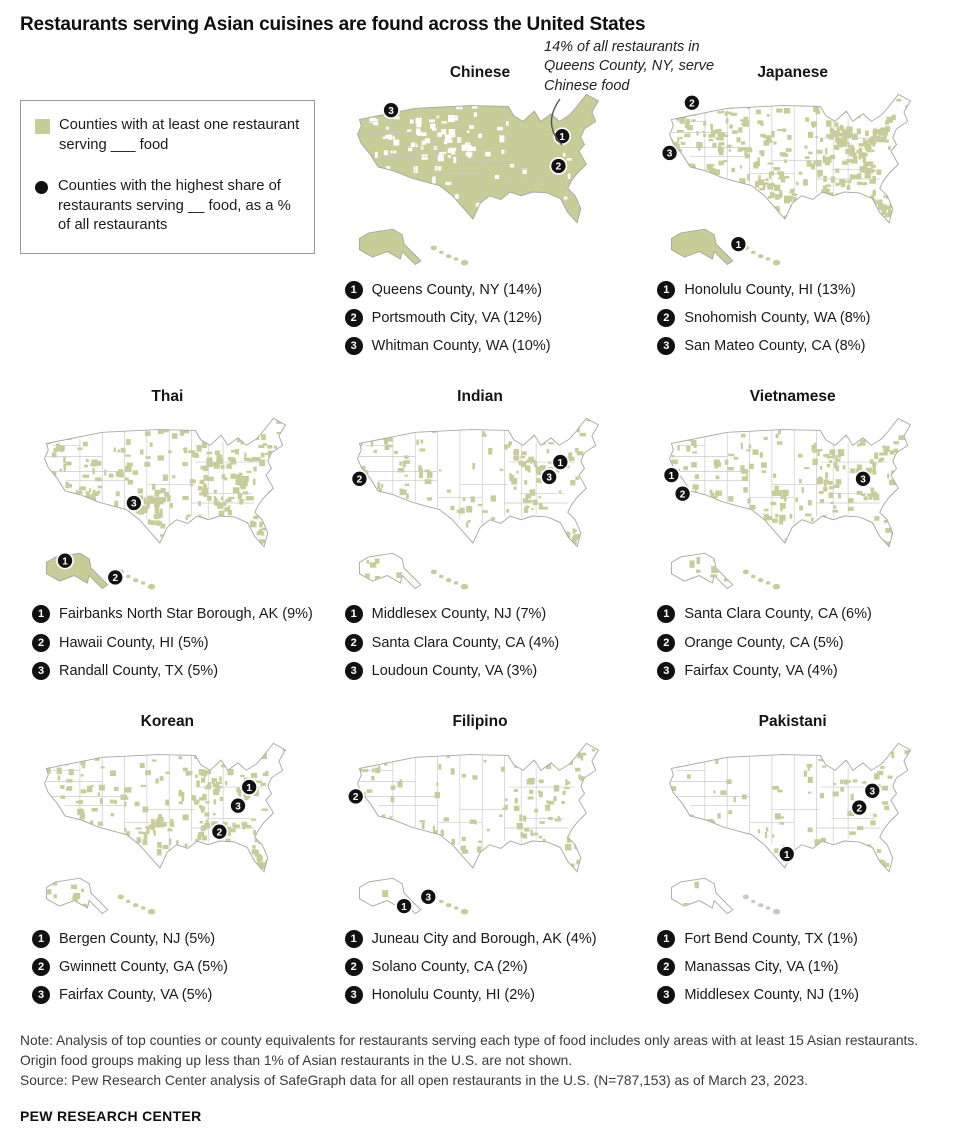 The height and width of the screenshot is (1130, 960). What do you see at coordinates (786, 179) in the screenshot?
I see `us-map-japanese: 1 2 3` at bounding box center [786, 179].